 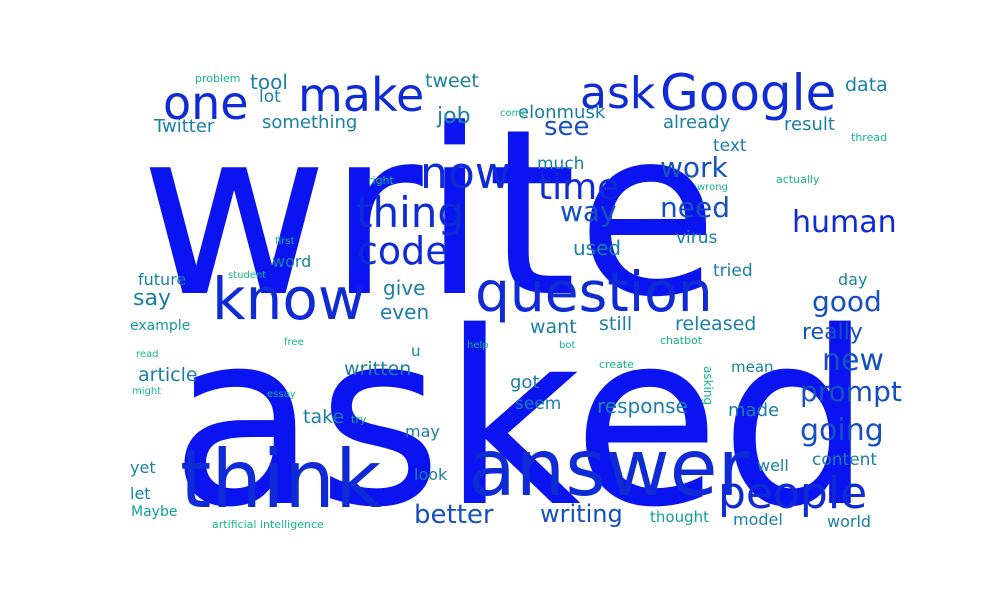 What do you see at coordinates (853, 360) in the screenshot?
I see `word-cloud-term: new` at bounding box center [853, 360].